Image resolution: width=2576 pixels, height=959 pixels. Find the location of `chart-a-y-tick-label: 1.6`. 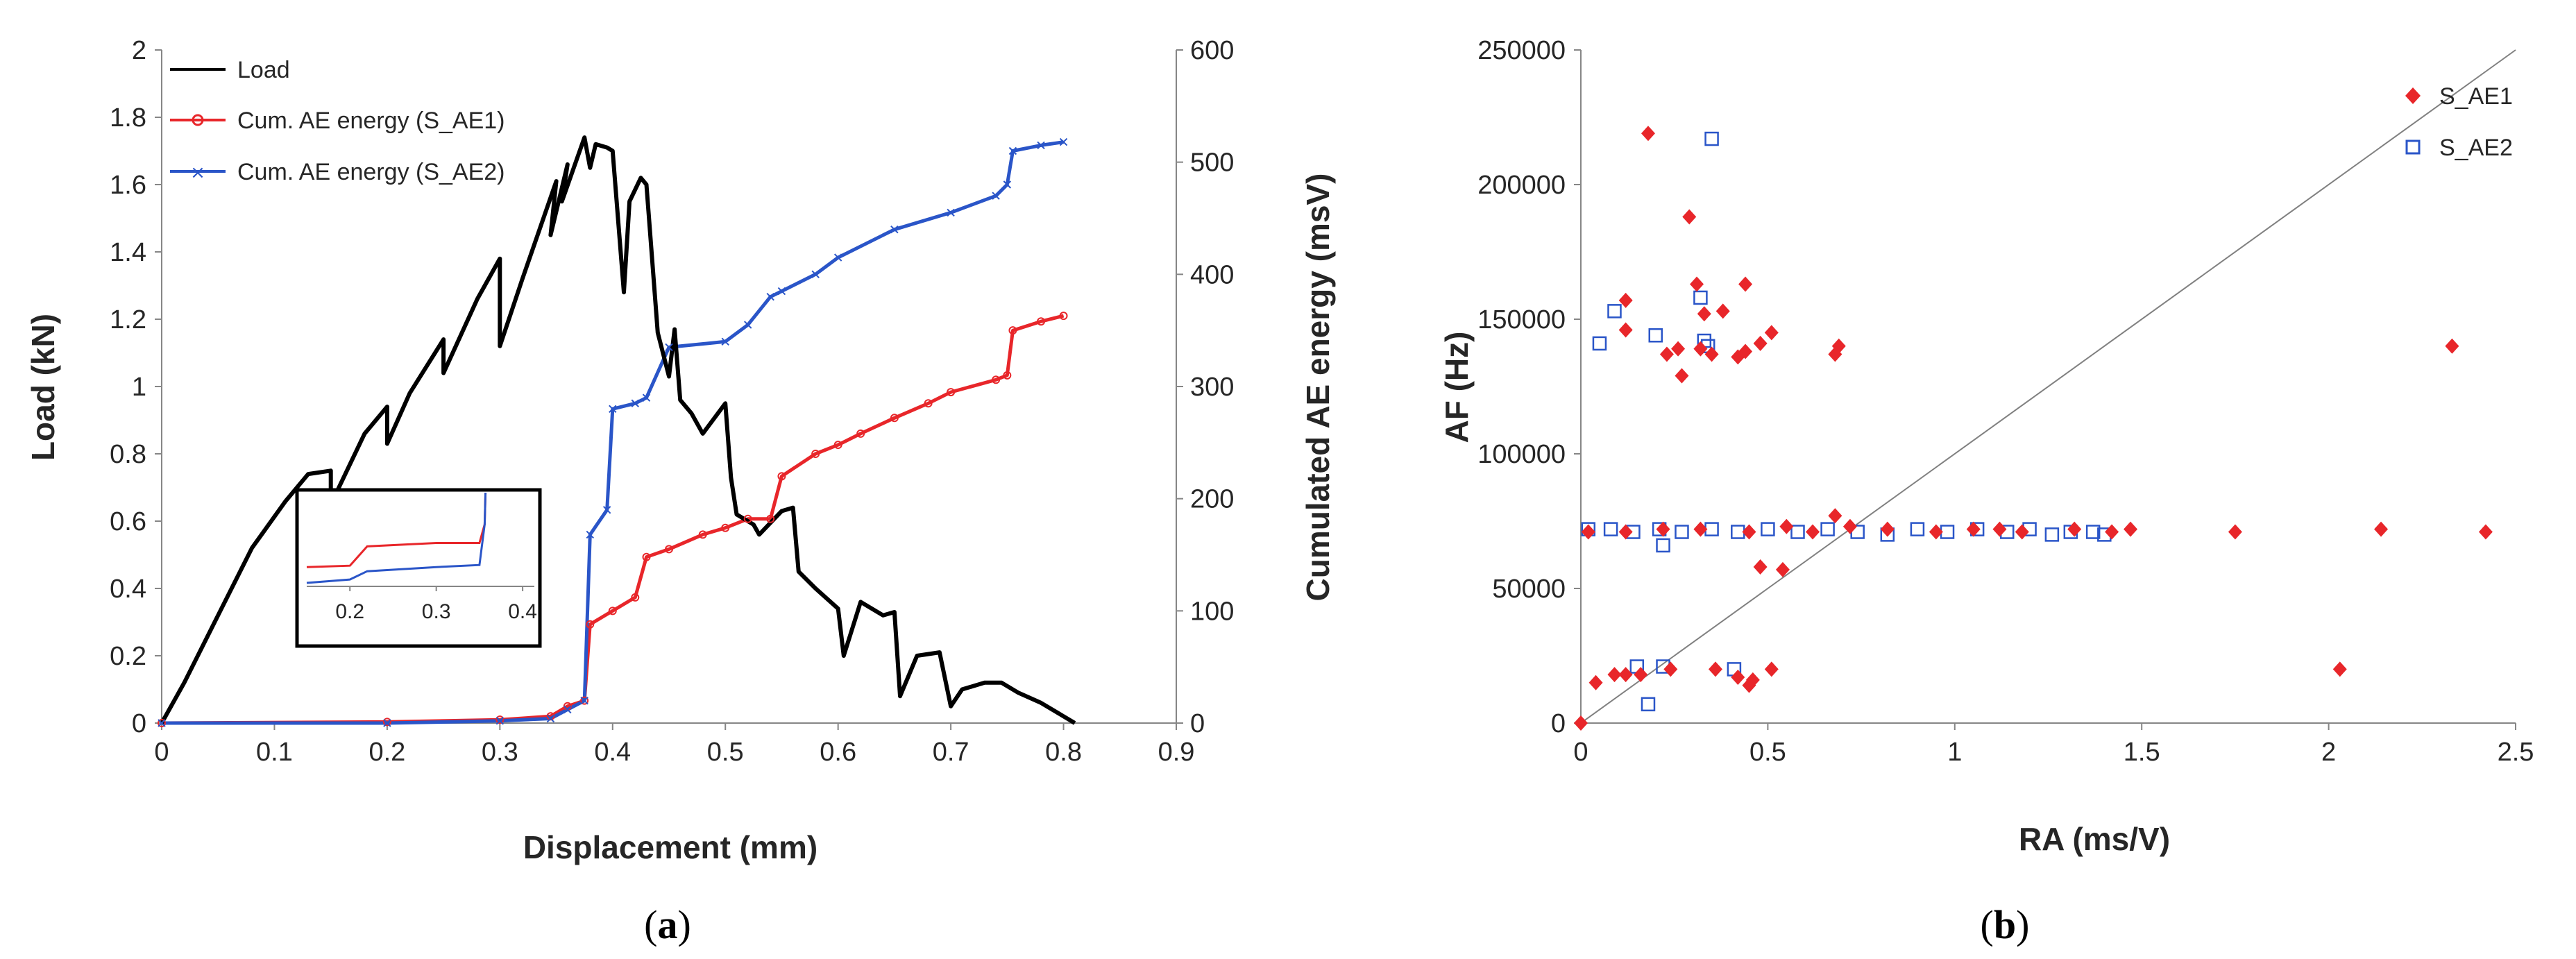

chart-a-y-tick-label: 1.6 is located at coordinates (128, 185).